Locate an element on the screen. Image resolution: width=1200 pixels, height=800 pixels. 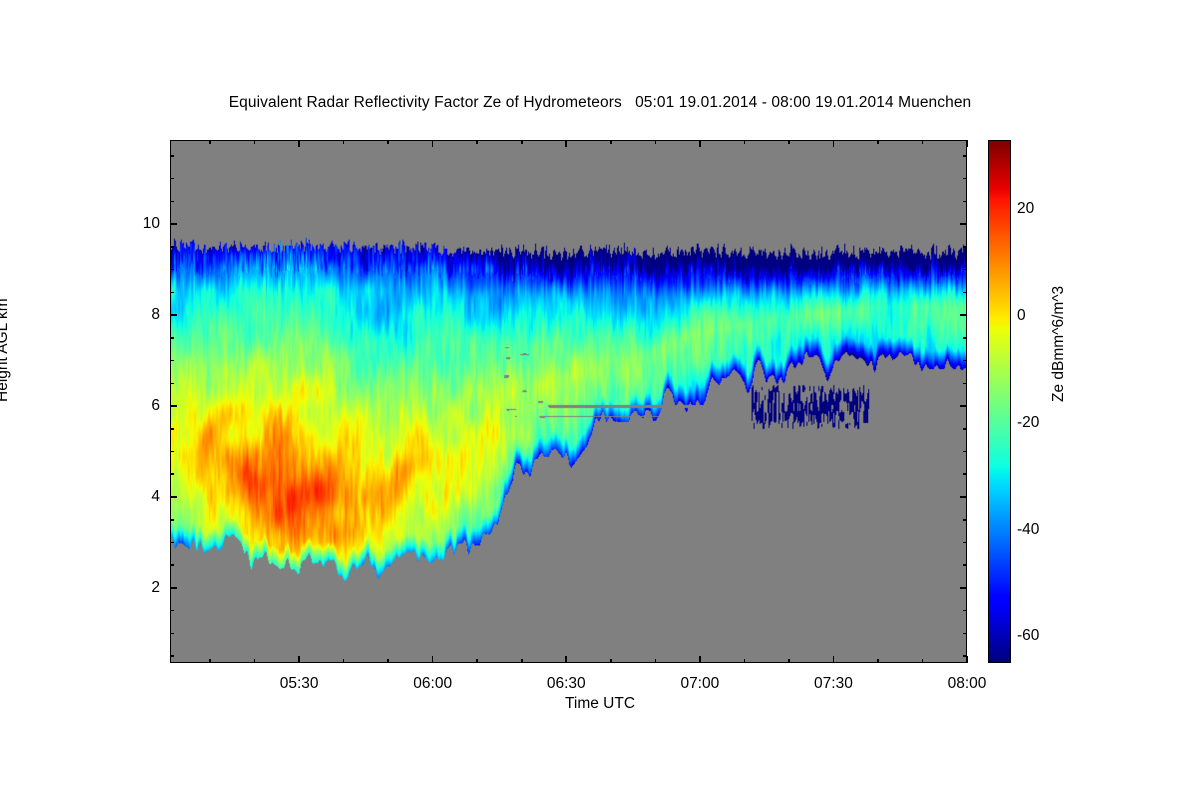
x-tick-label: 07:00 is located at coordinates (700, 683).